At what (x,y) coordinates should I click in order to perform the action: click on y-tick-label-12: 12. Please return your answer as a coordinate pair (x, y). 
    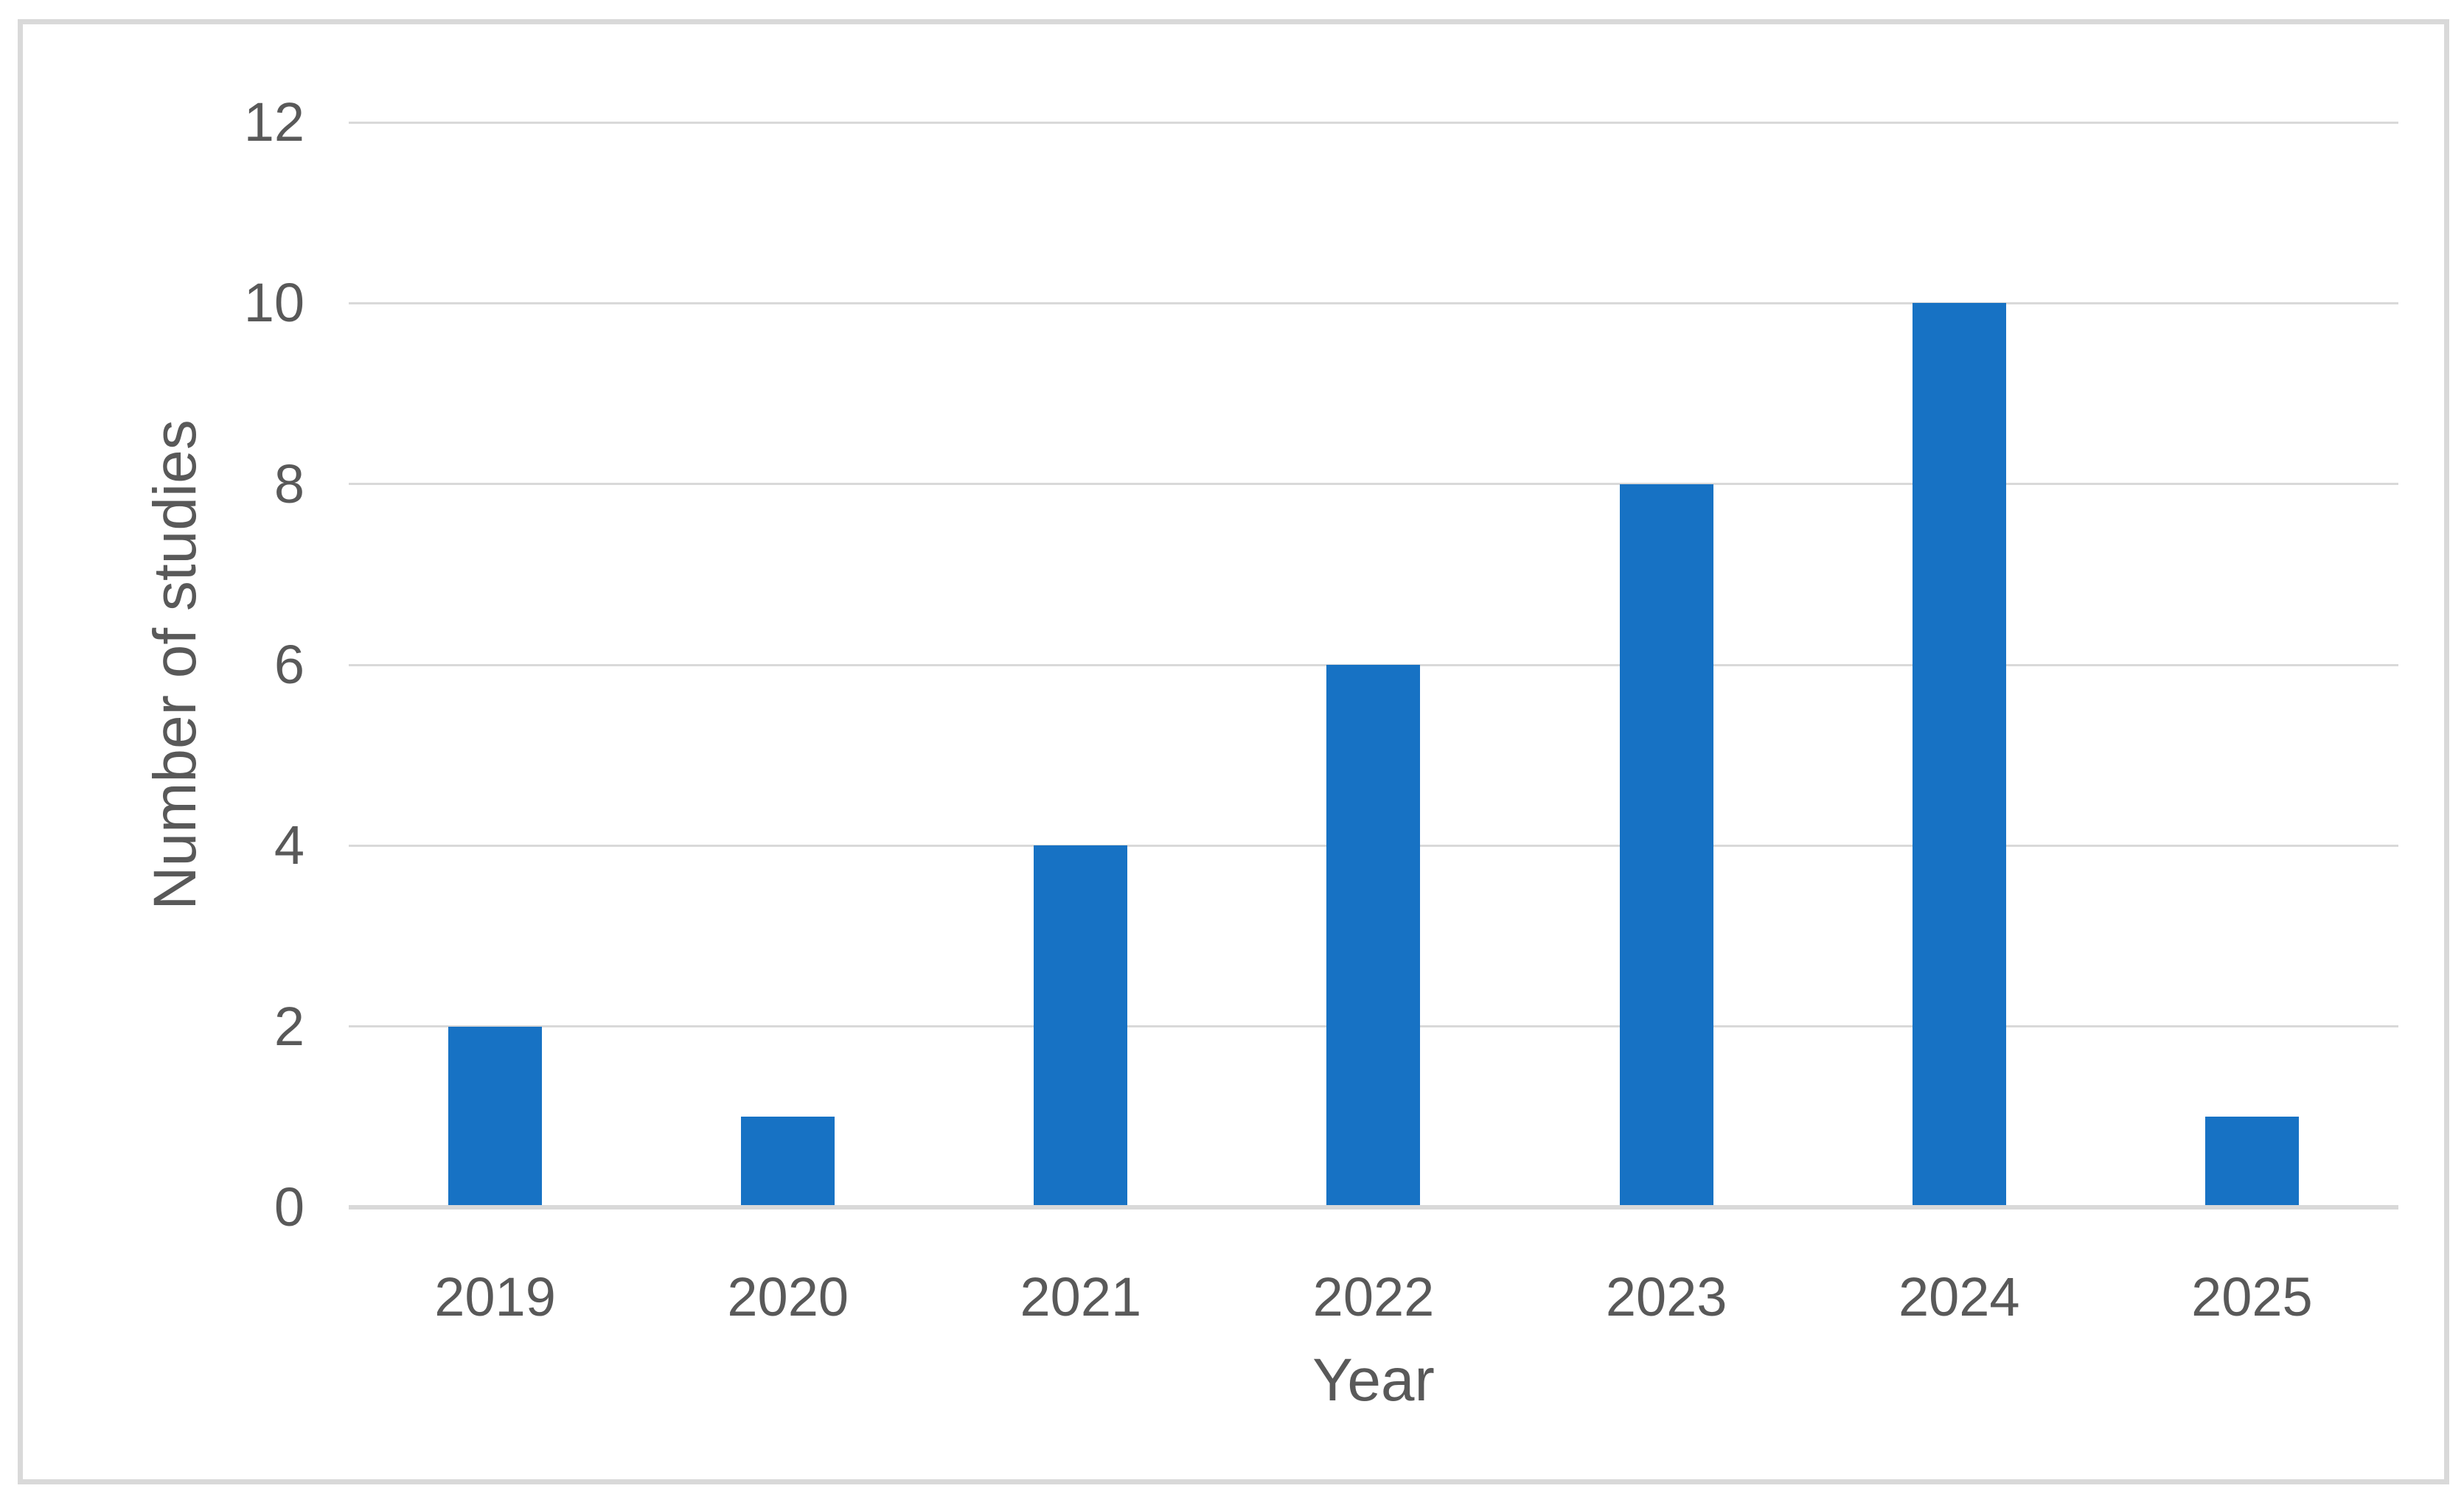
    Looking at the image, I should click on (273, 122).